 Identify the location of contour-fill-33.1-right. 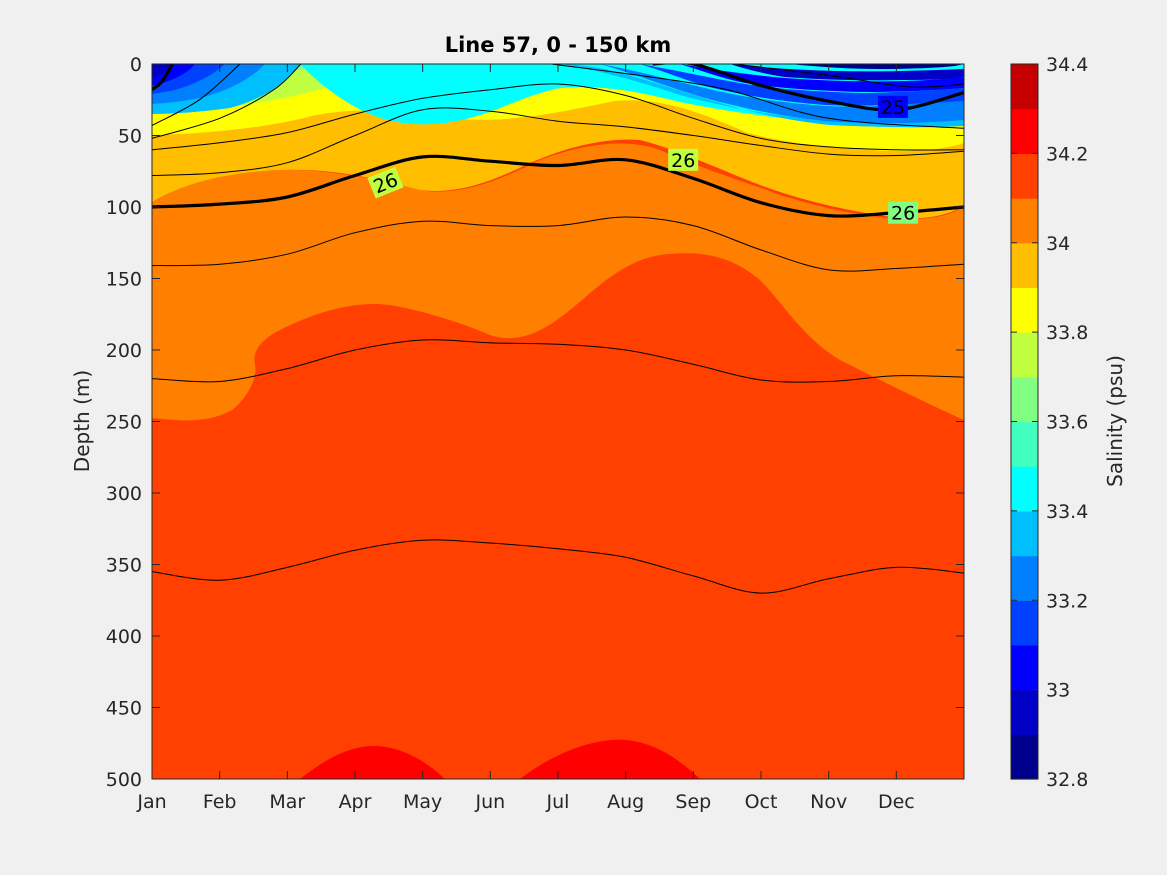
(802, 85).